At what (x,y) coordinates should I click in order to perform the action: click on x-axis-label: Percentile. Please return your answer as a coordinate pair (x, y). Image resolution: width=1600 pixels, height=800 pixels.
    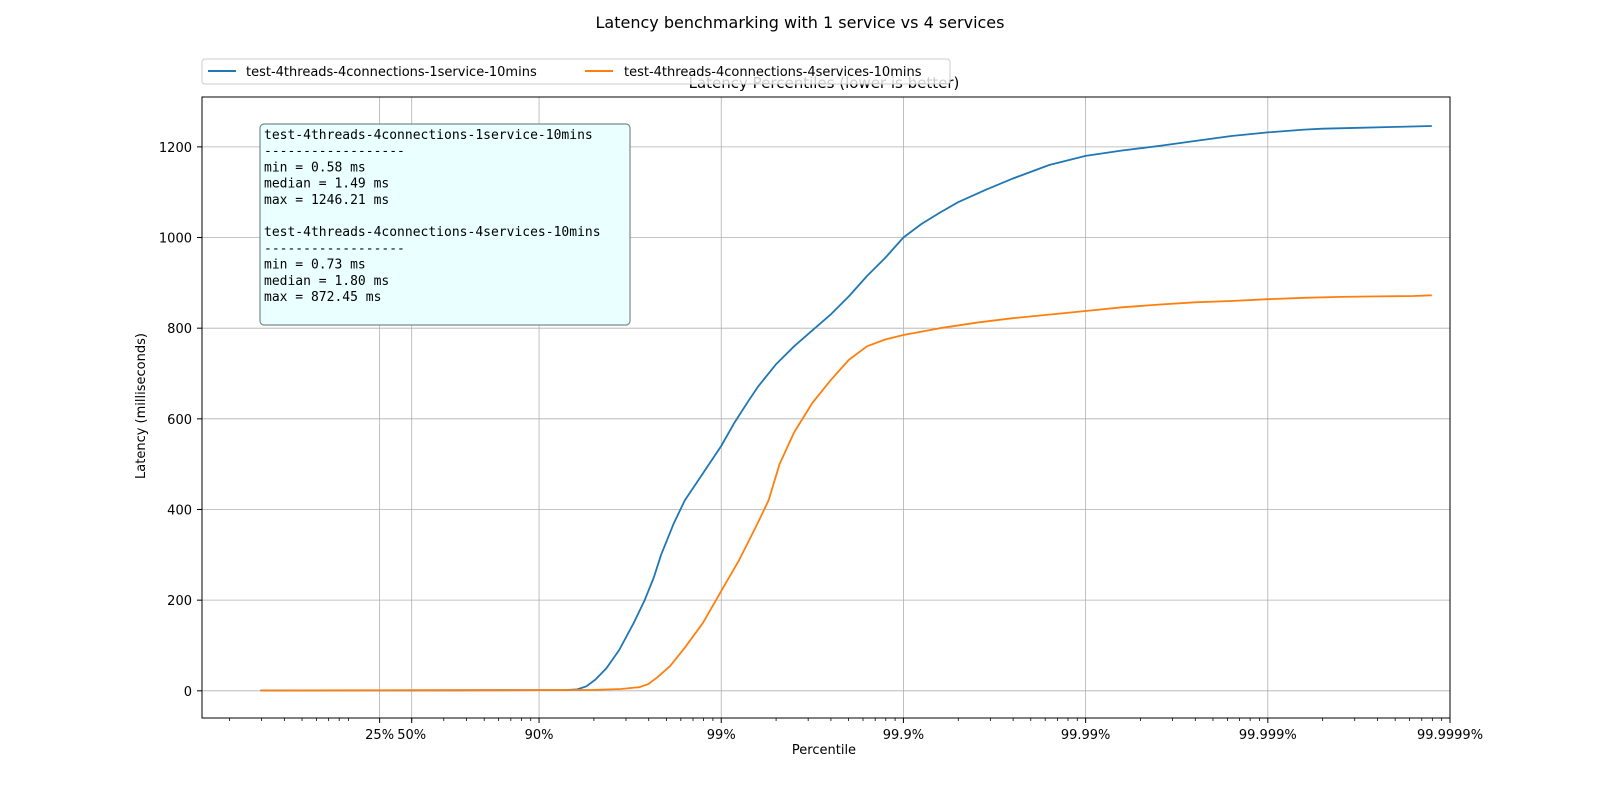
    Looking at the image, I should click on (824, 750).